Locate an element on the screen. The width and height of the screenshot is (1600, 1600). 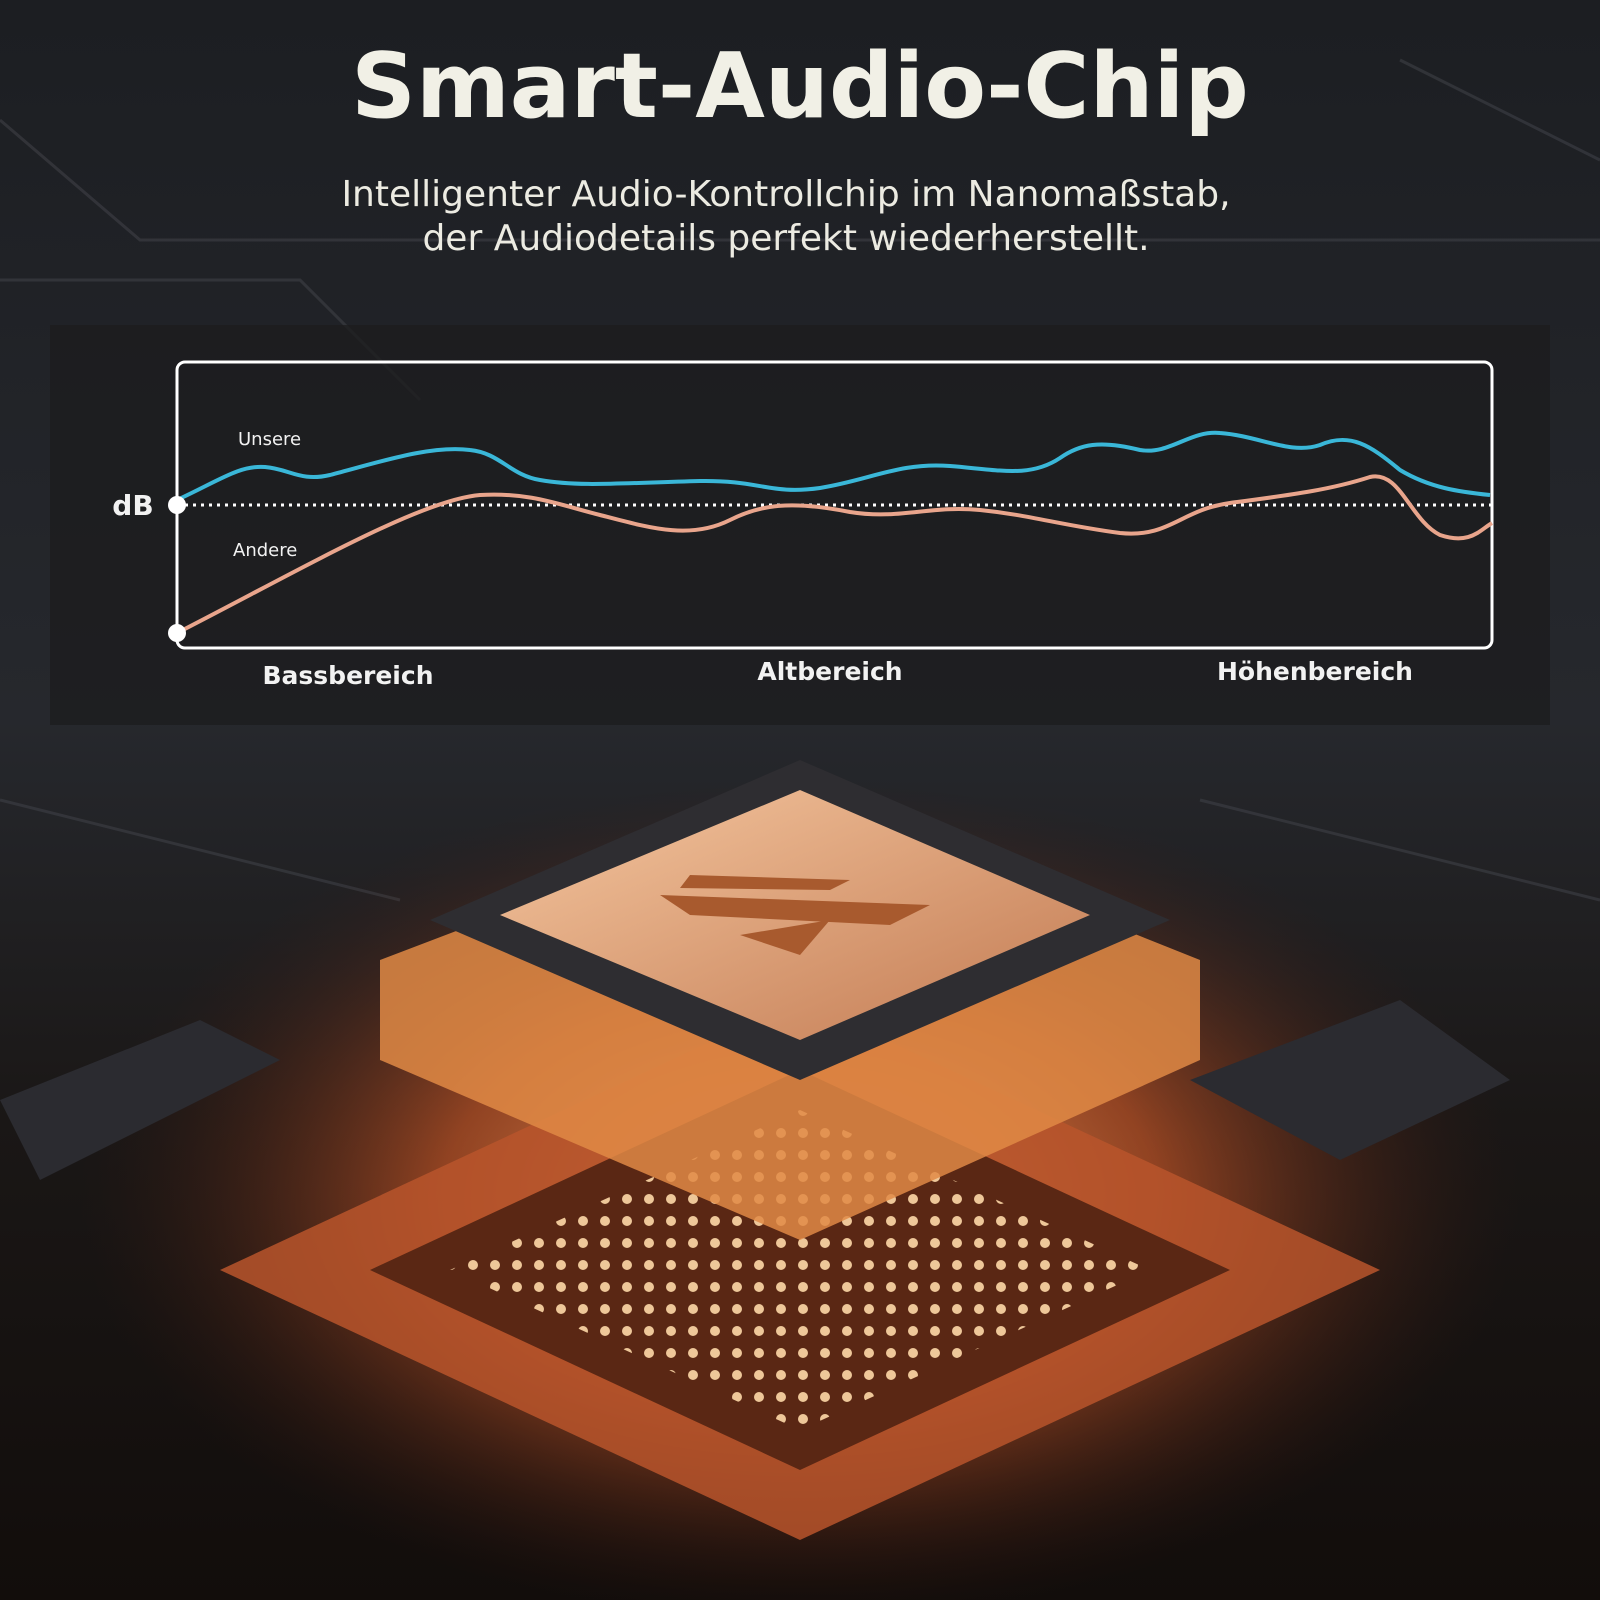
curve-ours is located at coordinates (833, 466).